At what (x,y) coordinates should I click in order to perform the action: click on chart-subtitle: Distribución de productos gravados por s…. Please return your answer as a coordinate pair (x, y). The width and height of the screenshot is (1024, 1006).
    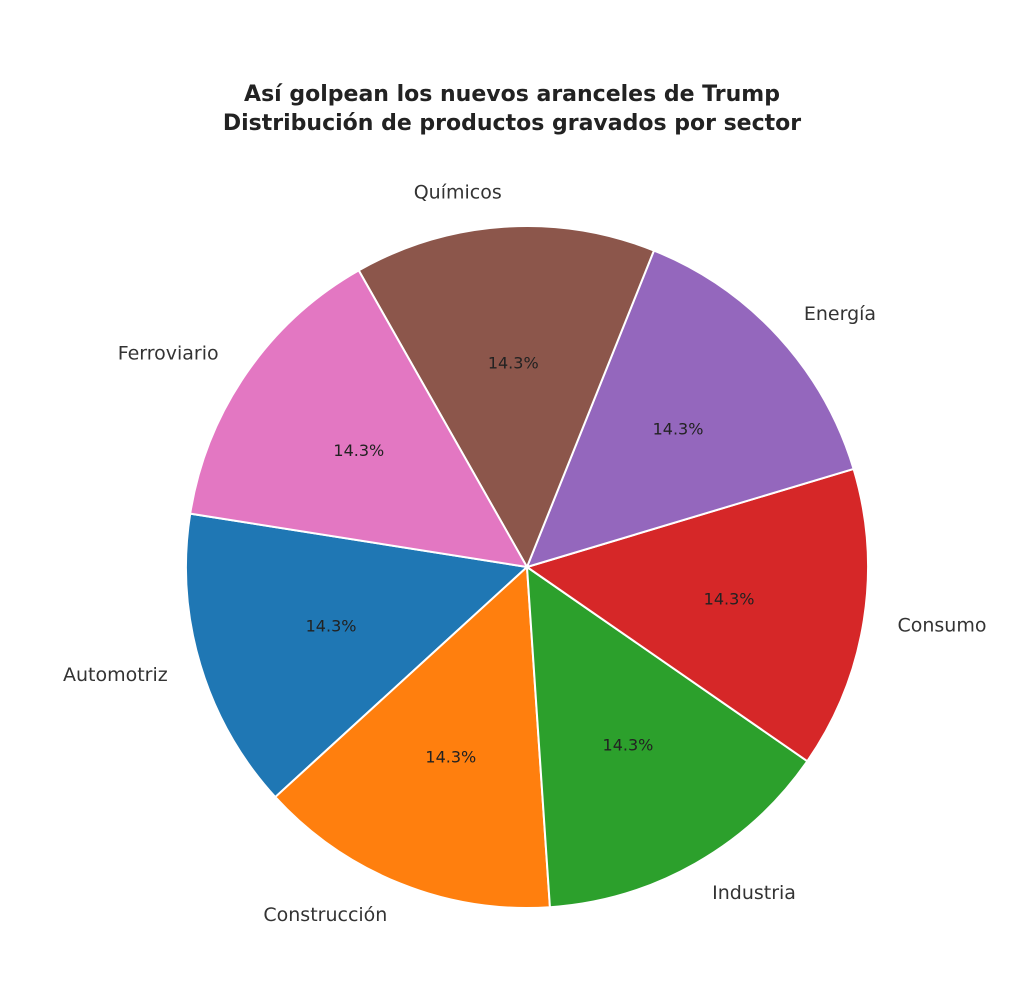
    Looking at the image, I should click on (512, 123).